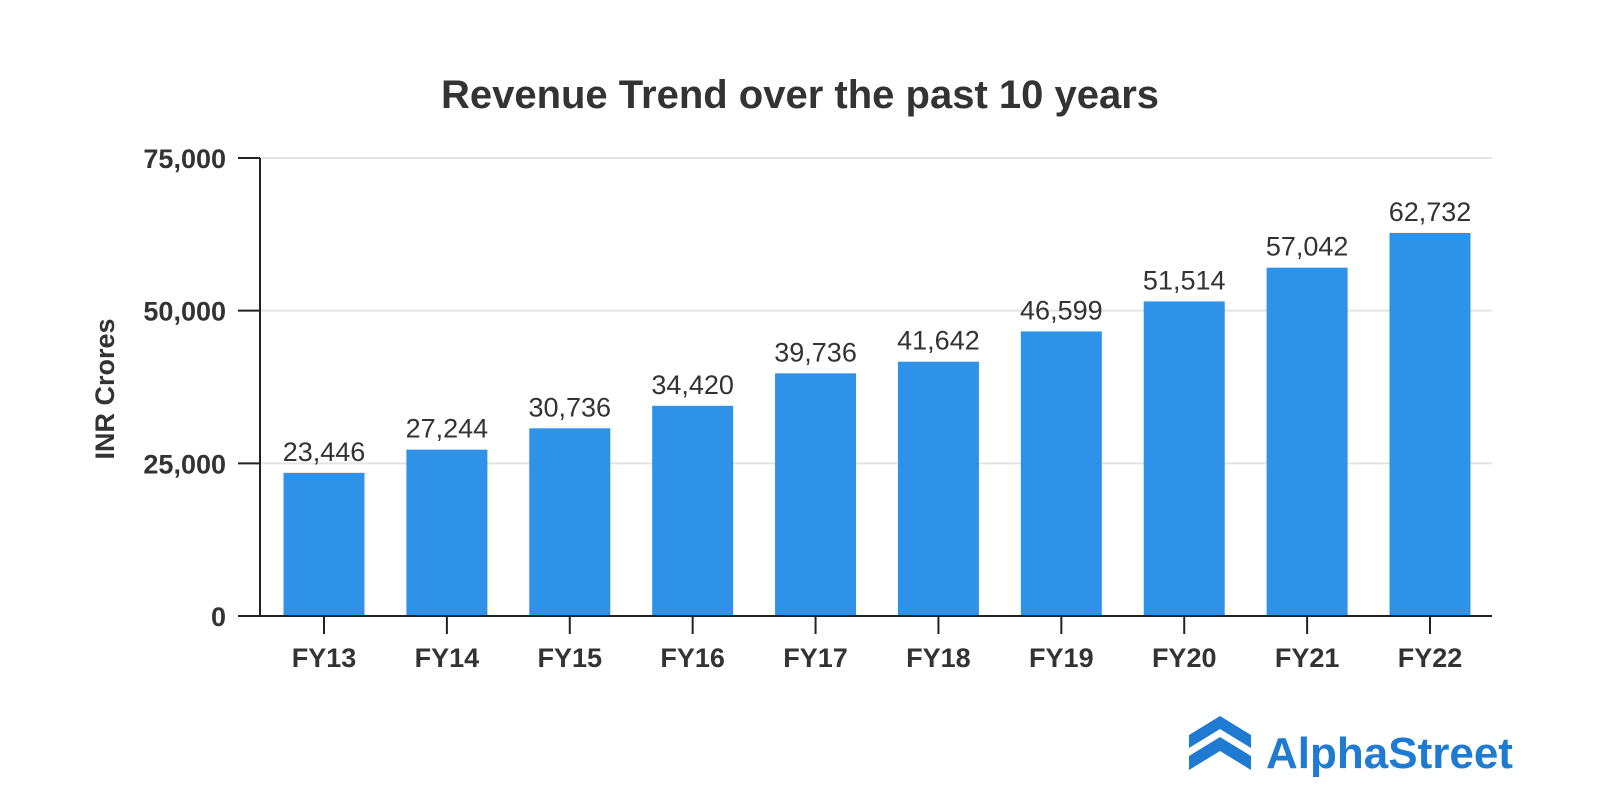 The image size is (1600, 805). Describe the element at coordinates (105, 388) in the screenshot. I see `y-axis-label: INR Crores` at that location.